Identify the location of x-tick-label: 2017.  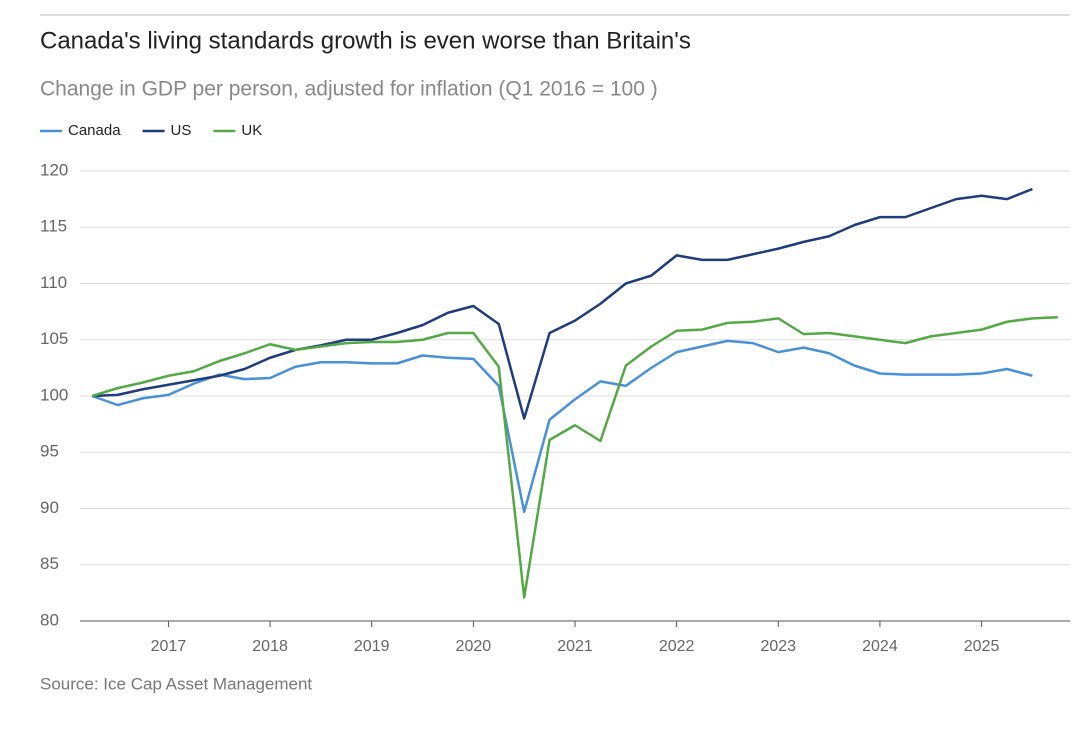
(169, 646).